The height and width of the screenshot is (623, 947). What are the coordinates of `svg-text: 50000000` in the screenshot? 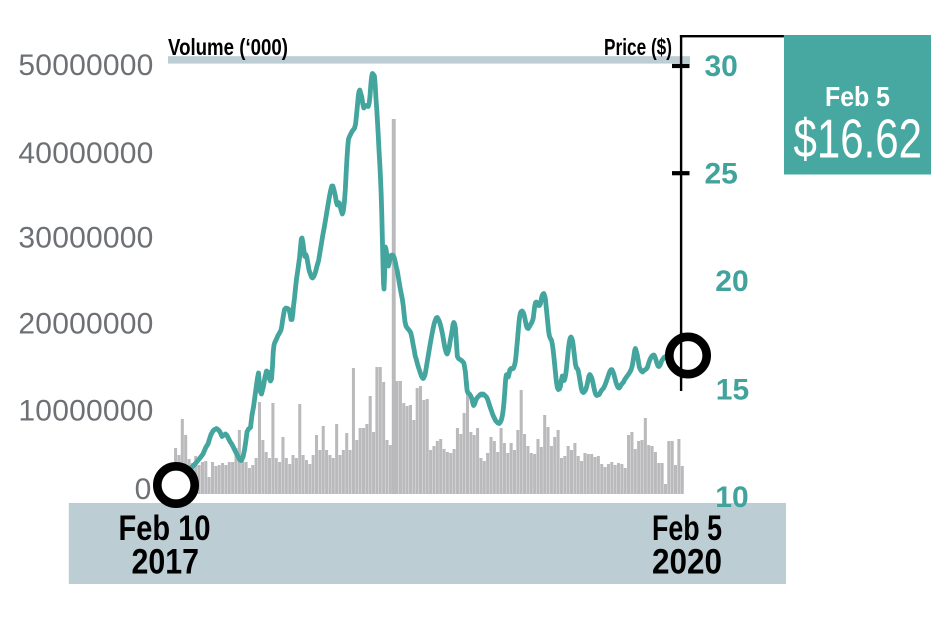 It's located at (85, 65).